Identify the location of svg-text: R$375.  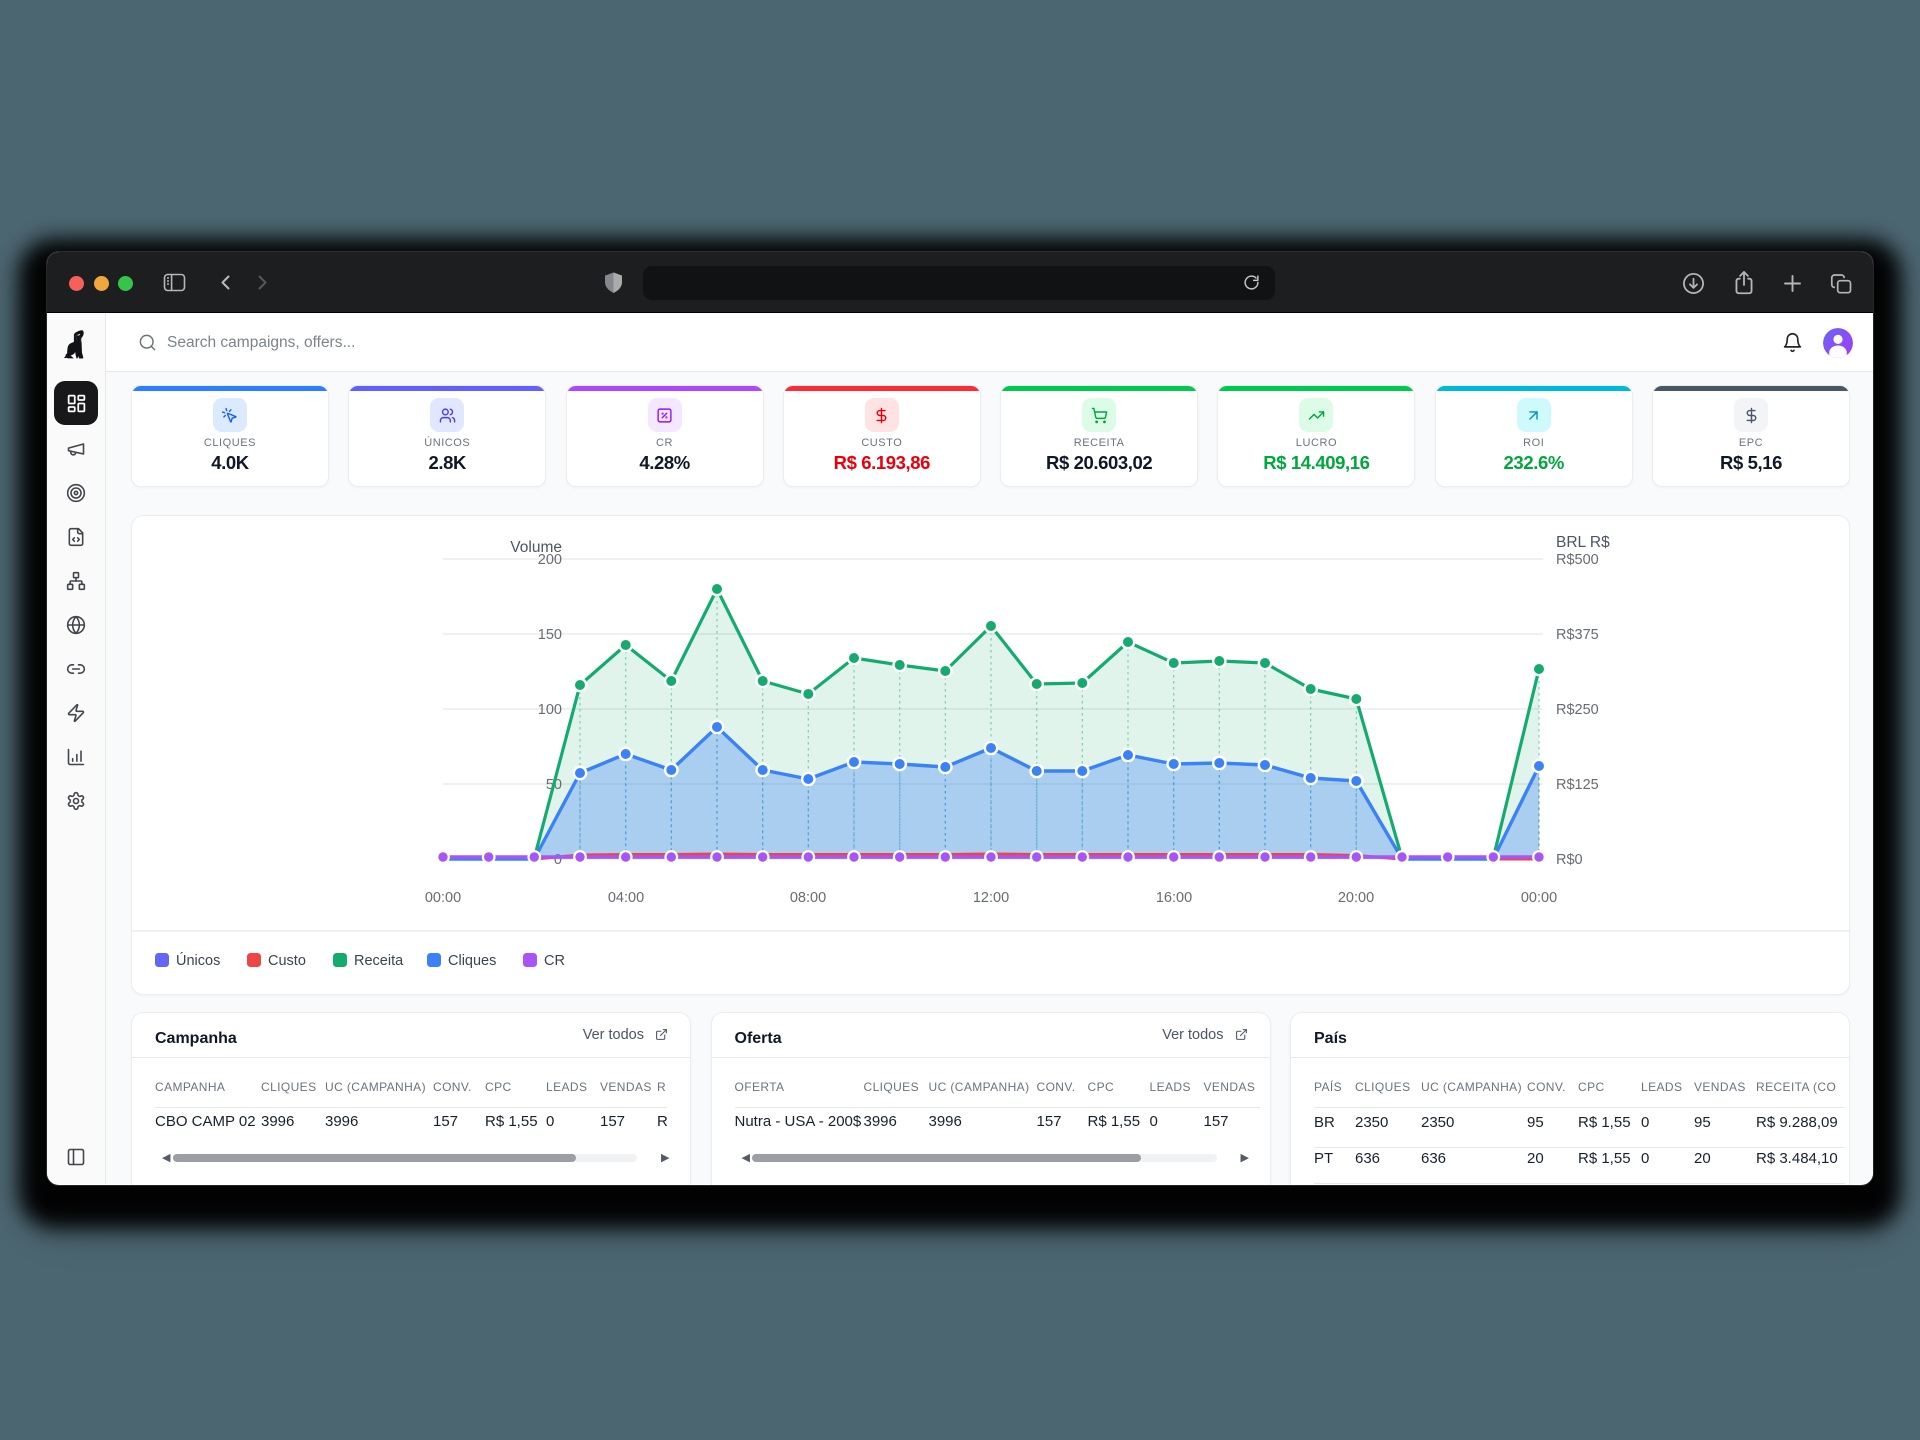
(1577, 635).